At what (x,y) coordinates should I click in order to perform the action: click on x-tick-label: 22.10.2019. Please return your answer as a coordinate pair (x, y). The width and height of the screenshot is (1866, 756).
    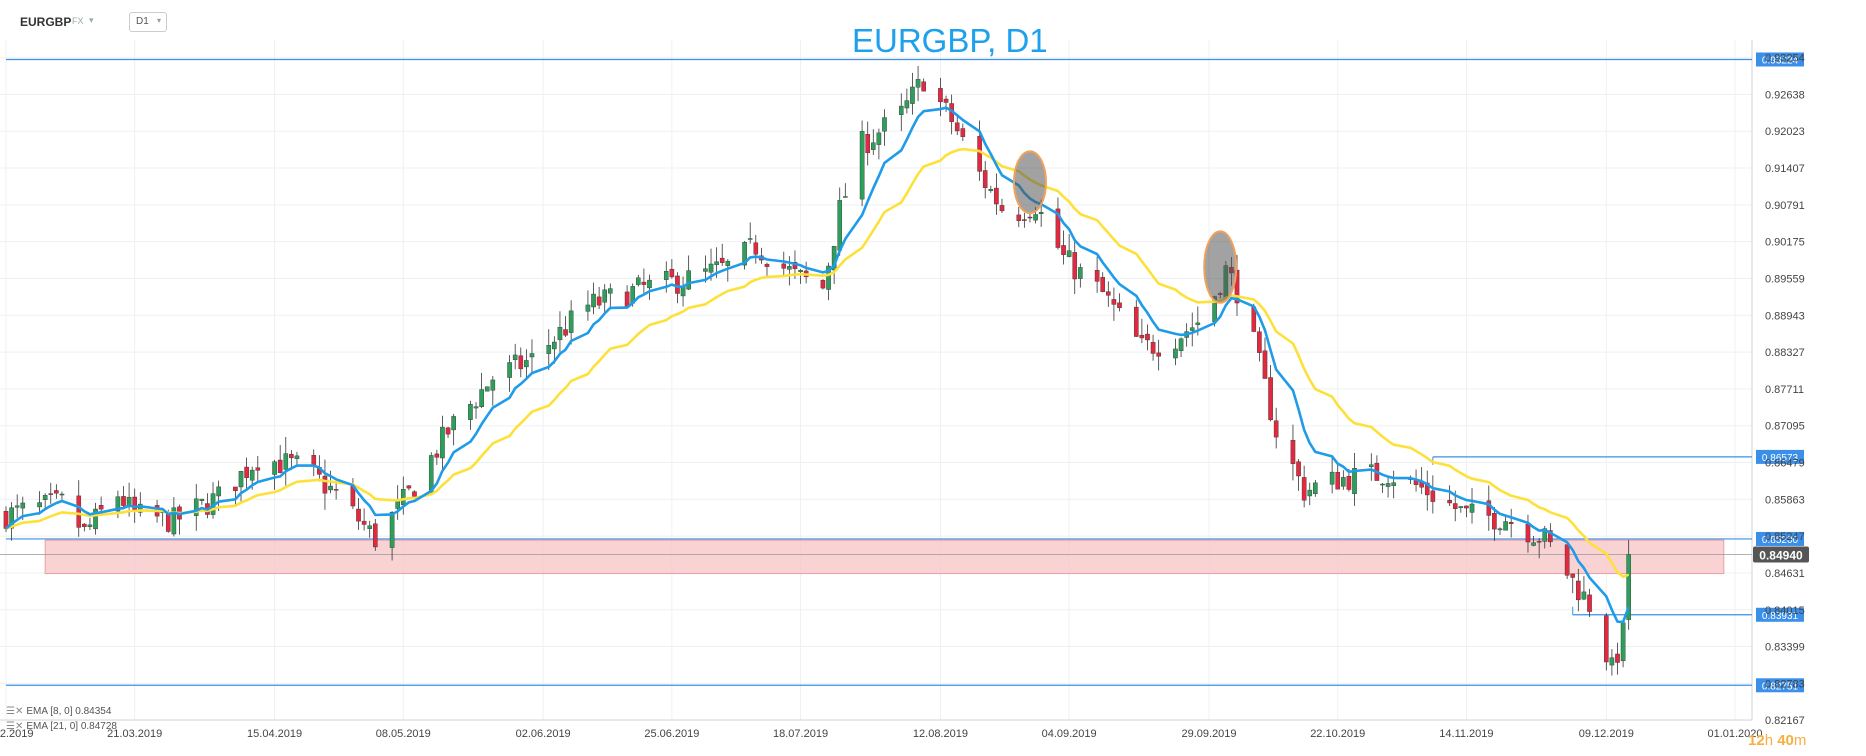
    Looking at the image, I should click on (1337, 734).